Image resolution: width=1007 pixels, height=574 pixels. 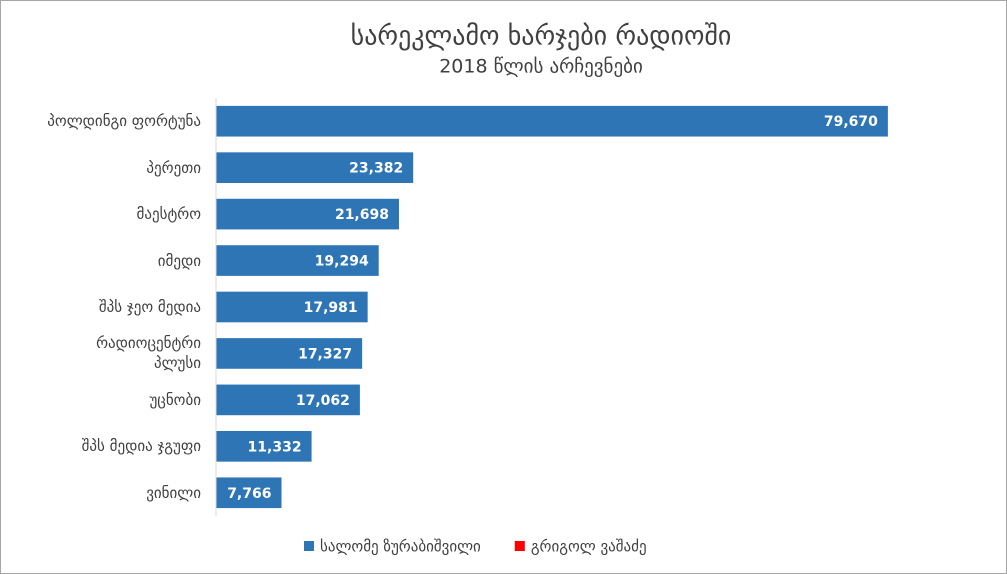 I want to click on y-tick-label: რადიოცენტრი პლუსი, so click(x=148, y=353).